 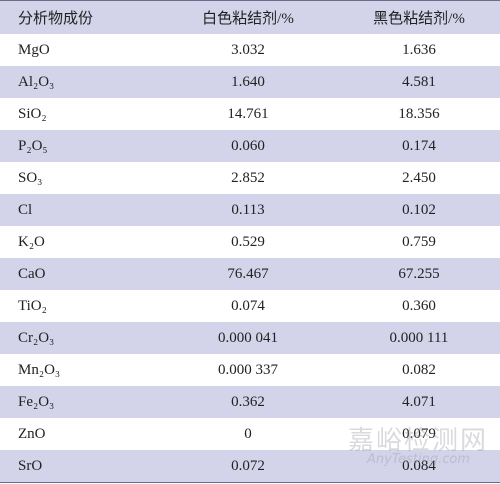 What do you see at coordinates (34, 49) in the screenshot?
I see `component-cell: MgO` at bounding box center [34, 49].